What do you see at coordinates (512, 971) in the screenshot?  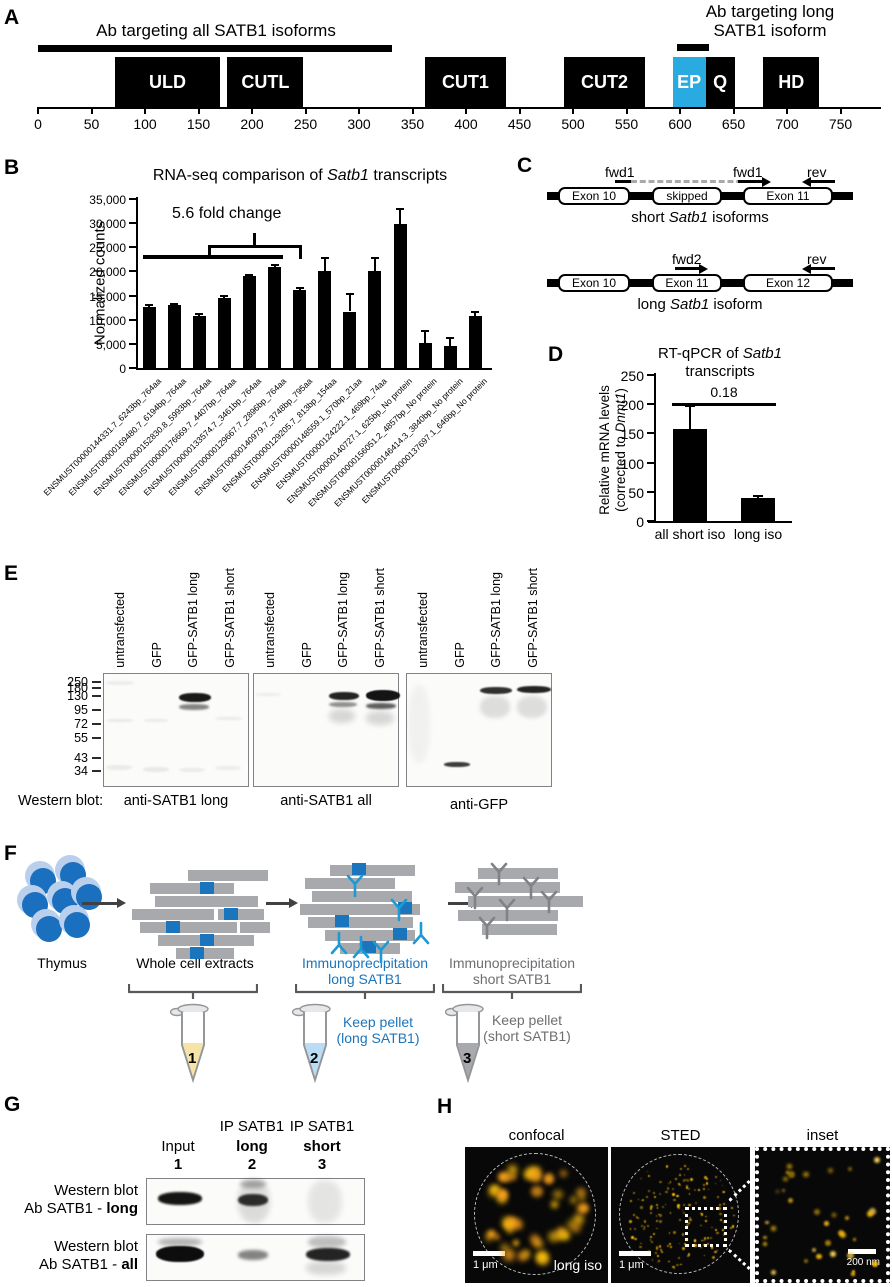 I see `ip-short-label: Immunoprecipitation short SATB1` at bounding box center [512, 971].